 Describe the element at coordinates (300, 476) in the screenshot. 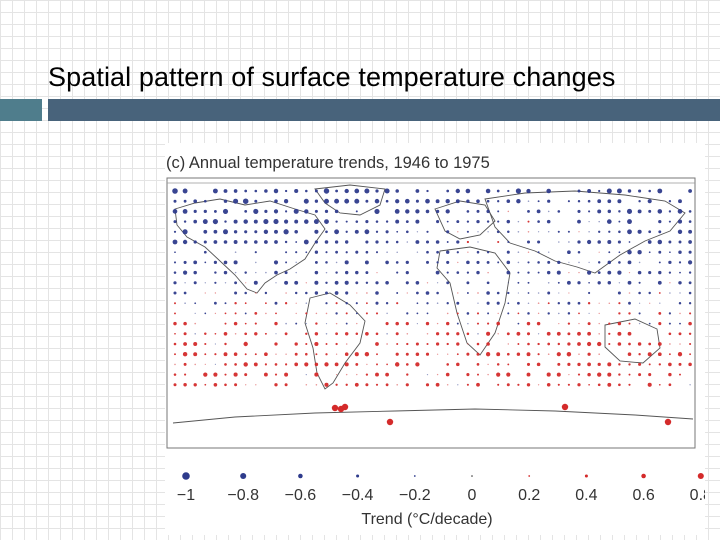

I see `legend-dot` at that location.